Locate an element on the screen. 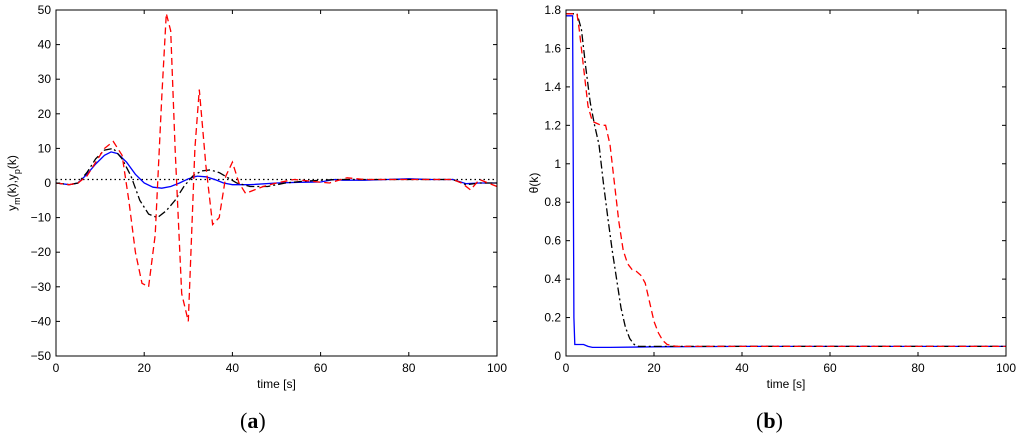  y-tick-label: 0.6 is located at coordinates (552, 241).